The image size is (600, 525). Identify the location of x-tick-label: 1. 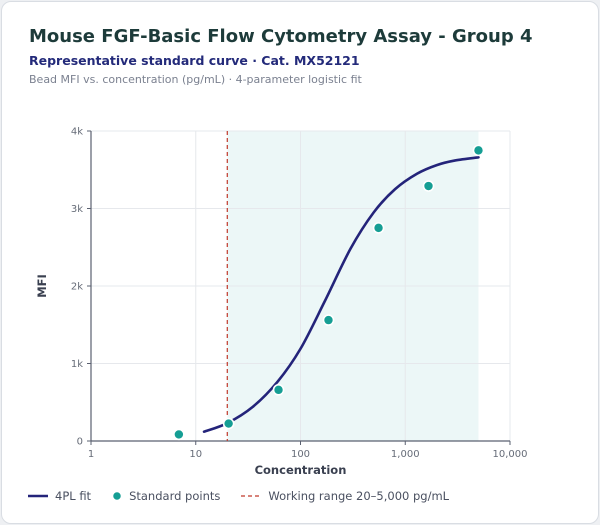
(91, 454).